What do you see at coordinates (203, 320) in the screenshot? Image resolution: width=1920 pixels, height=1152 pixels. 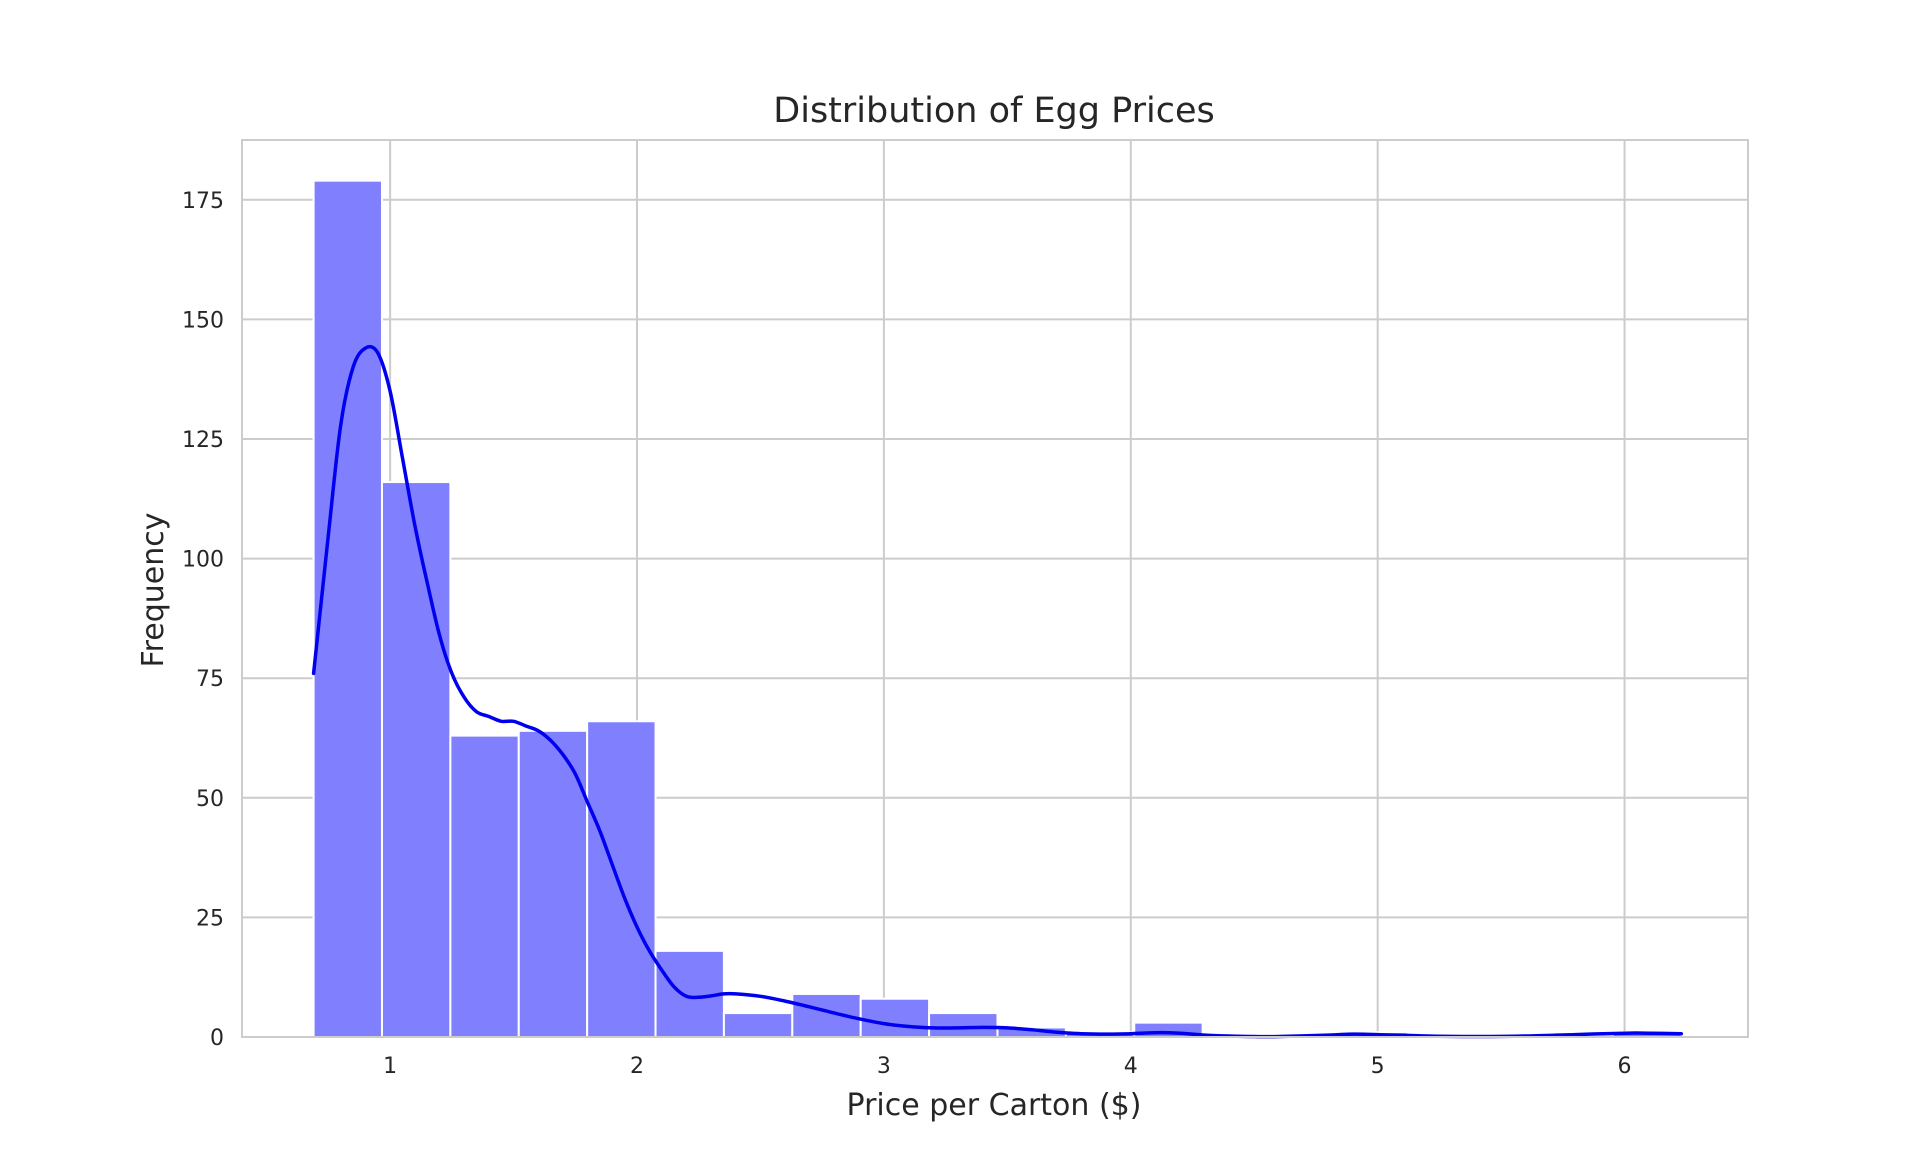 I see `y-tick-label: 150` at bounding box center [203, 320].